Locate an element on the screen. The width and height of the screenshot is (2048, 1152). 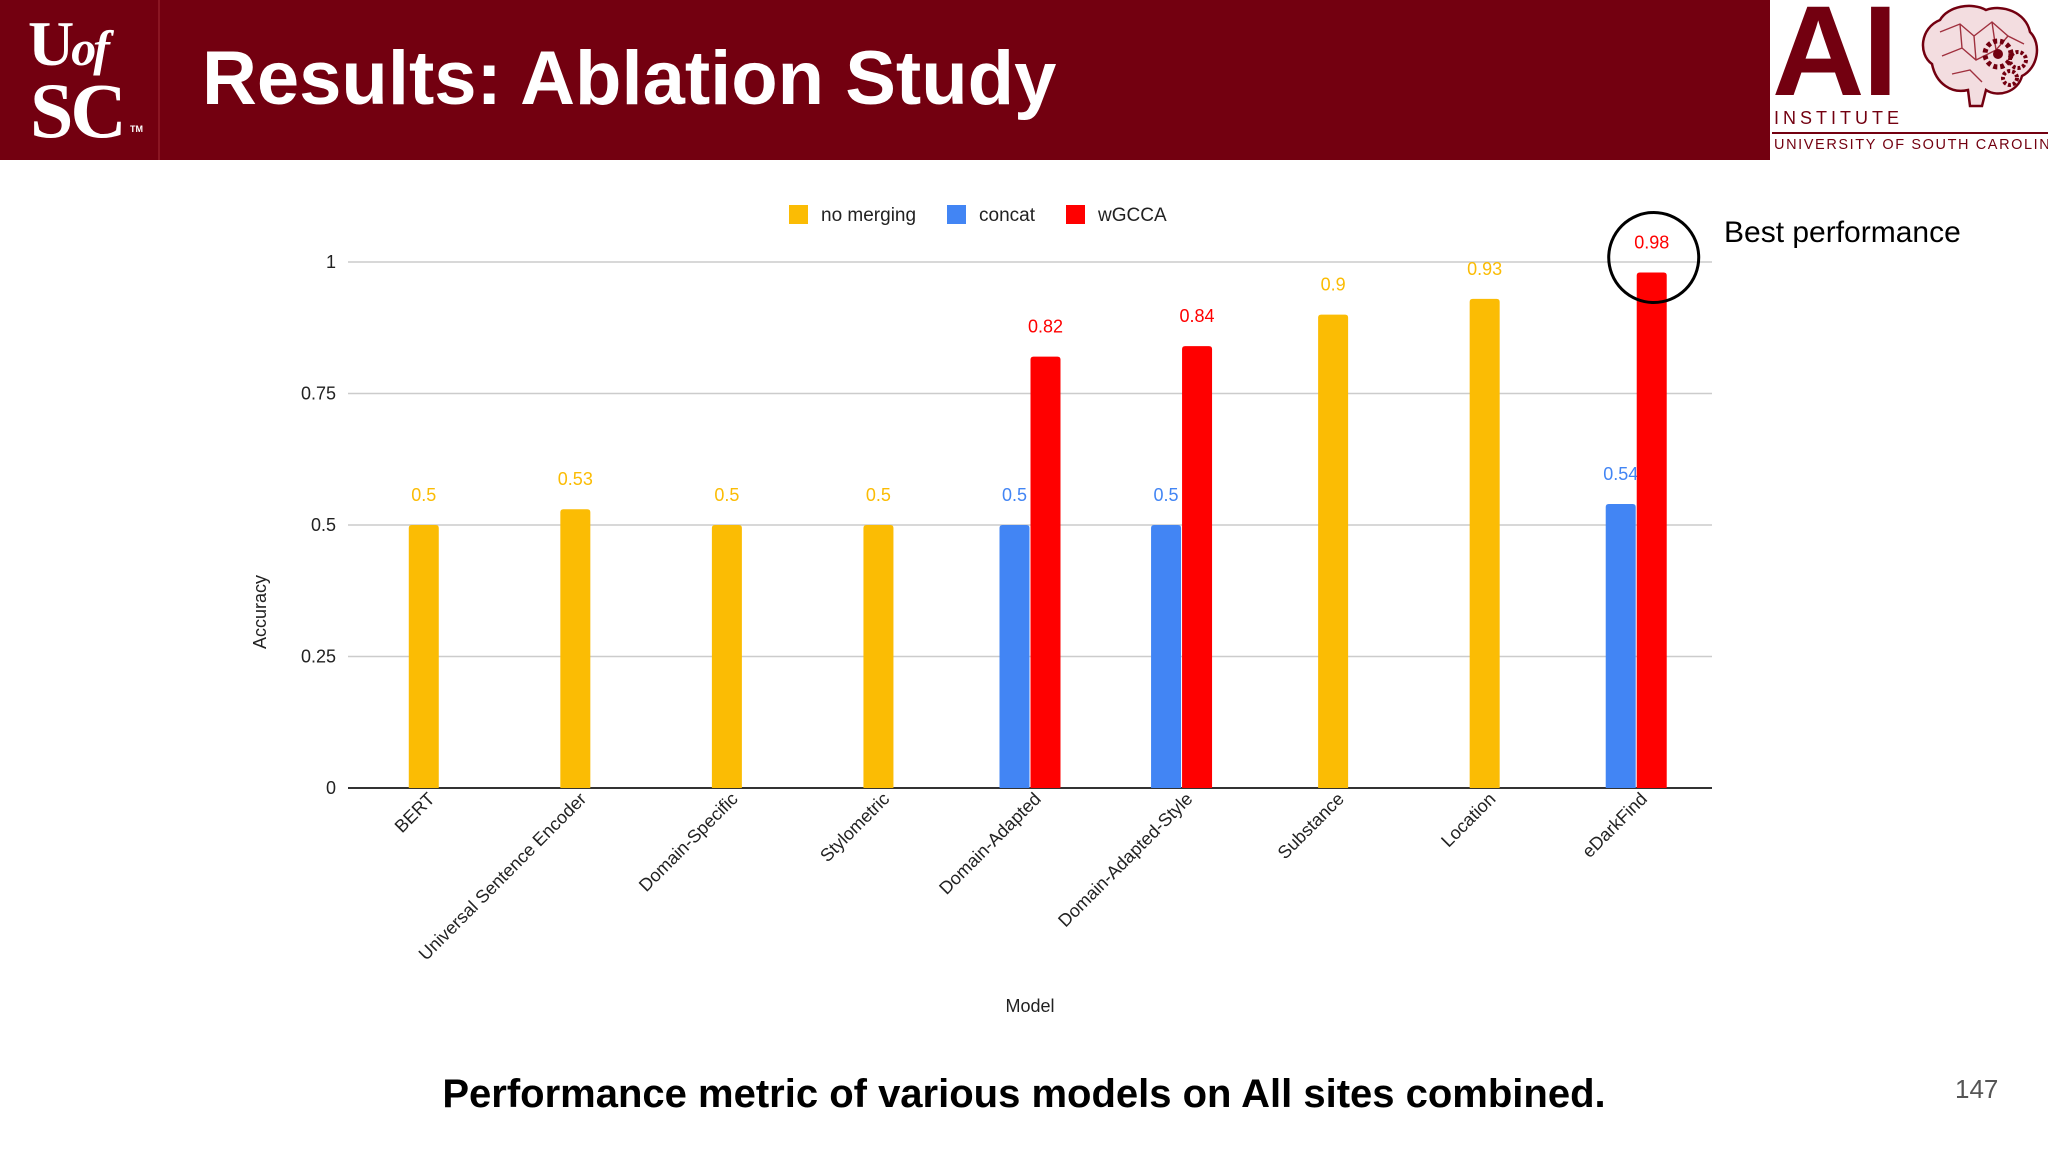
x-axis-title: Model is located at coordinates (1029, 1006).